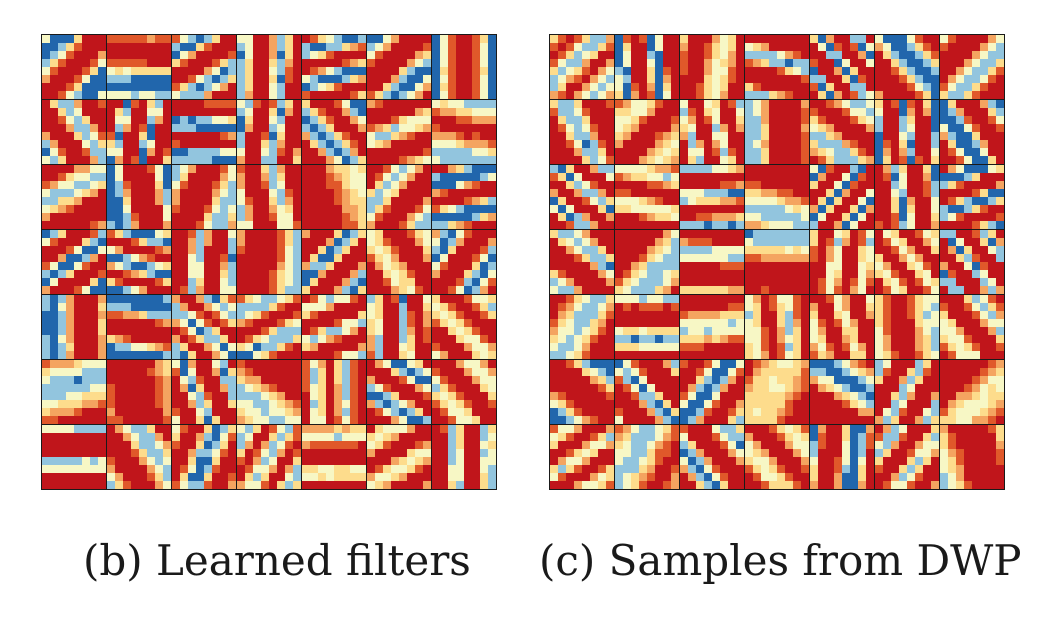  I want to click on panel-caption: (b) Learned filters, so click(277, 560).